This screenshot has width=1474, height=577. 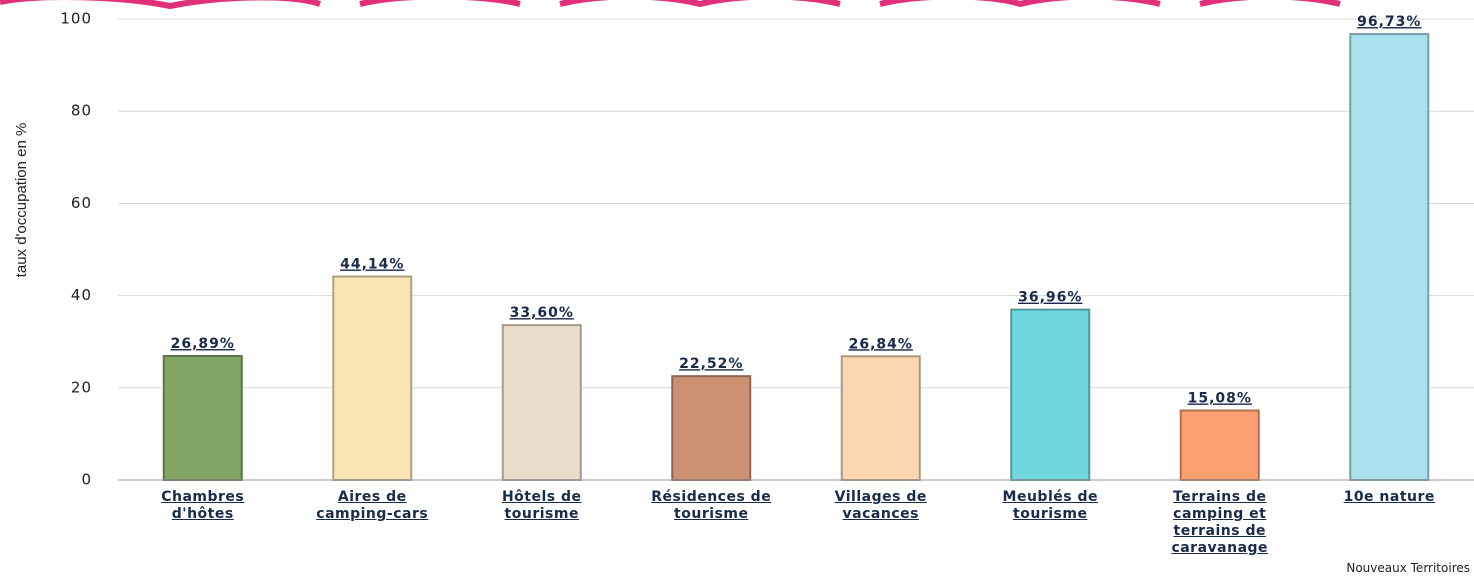 I want to click on y-tick-label: 100, so click(x=76, y=19).